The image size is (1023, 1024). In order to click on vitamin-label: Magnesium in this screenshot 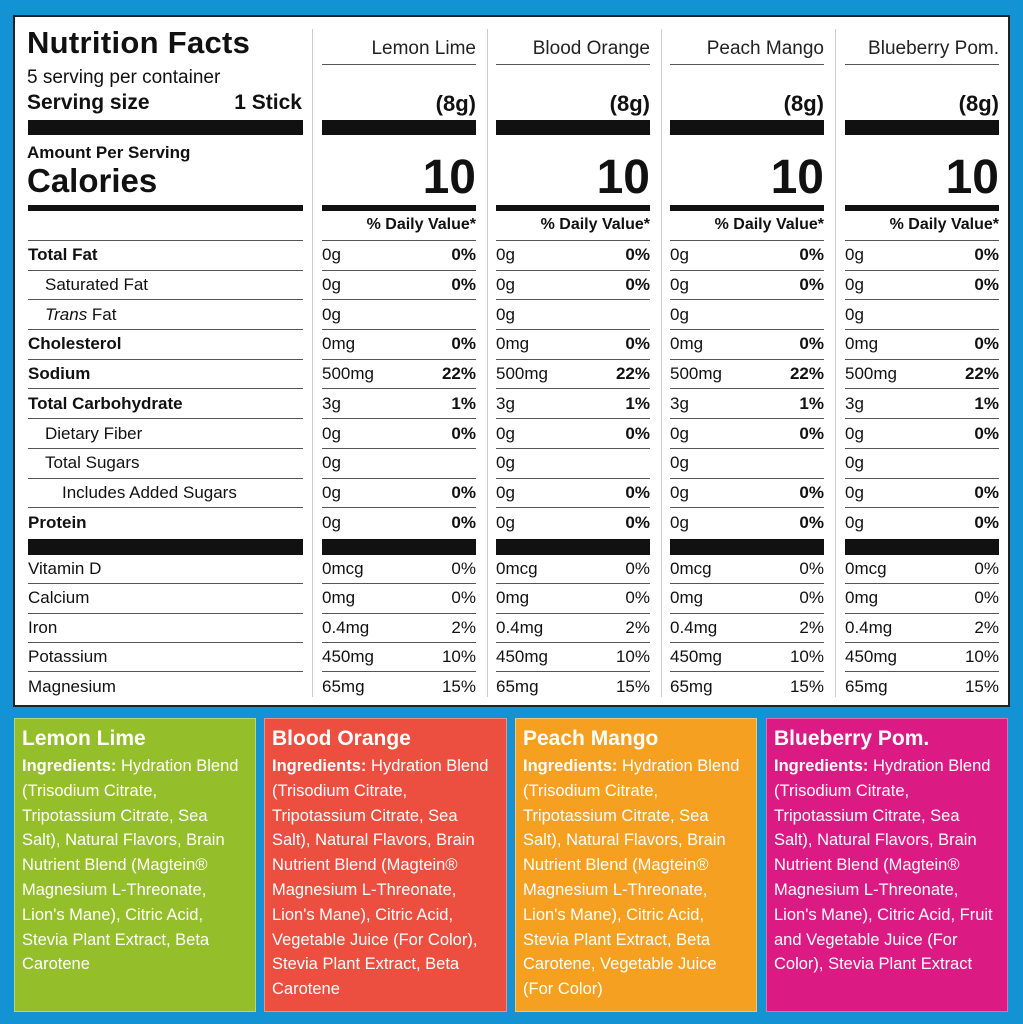, I will do `click(72, 686)`.